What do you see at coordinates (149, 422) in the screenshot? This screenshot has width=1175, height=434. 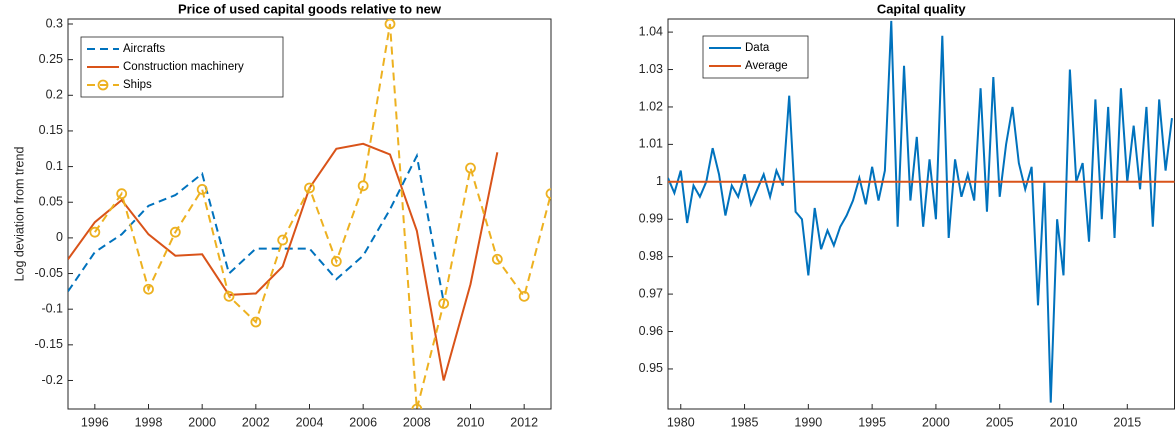 I see `x-tick-label: 1998` at bounding box center [149, 422].